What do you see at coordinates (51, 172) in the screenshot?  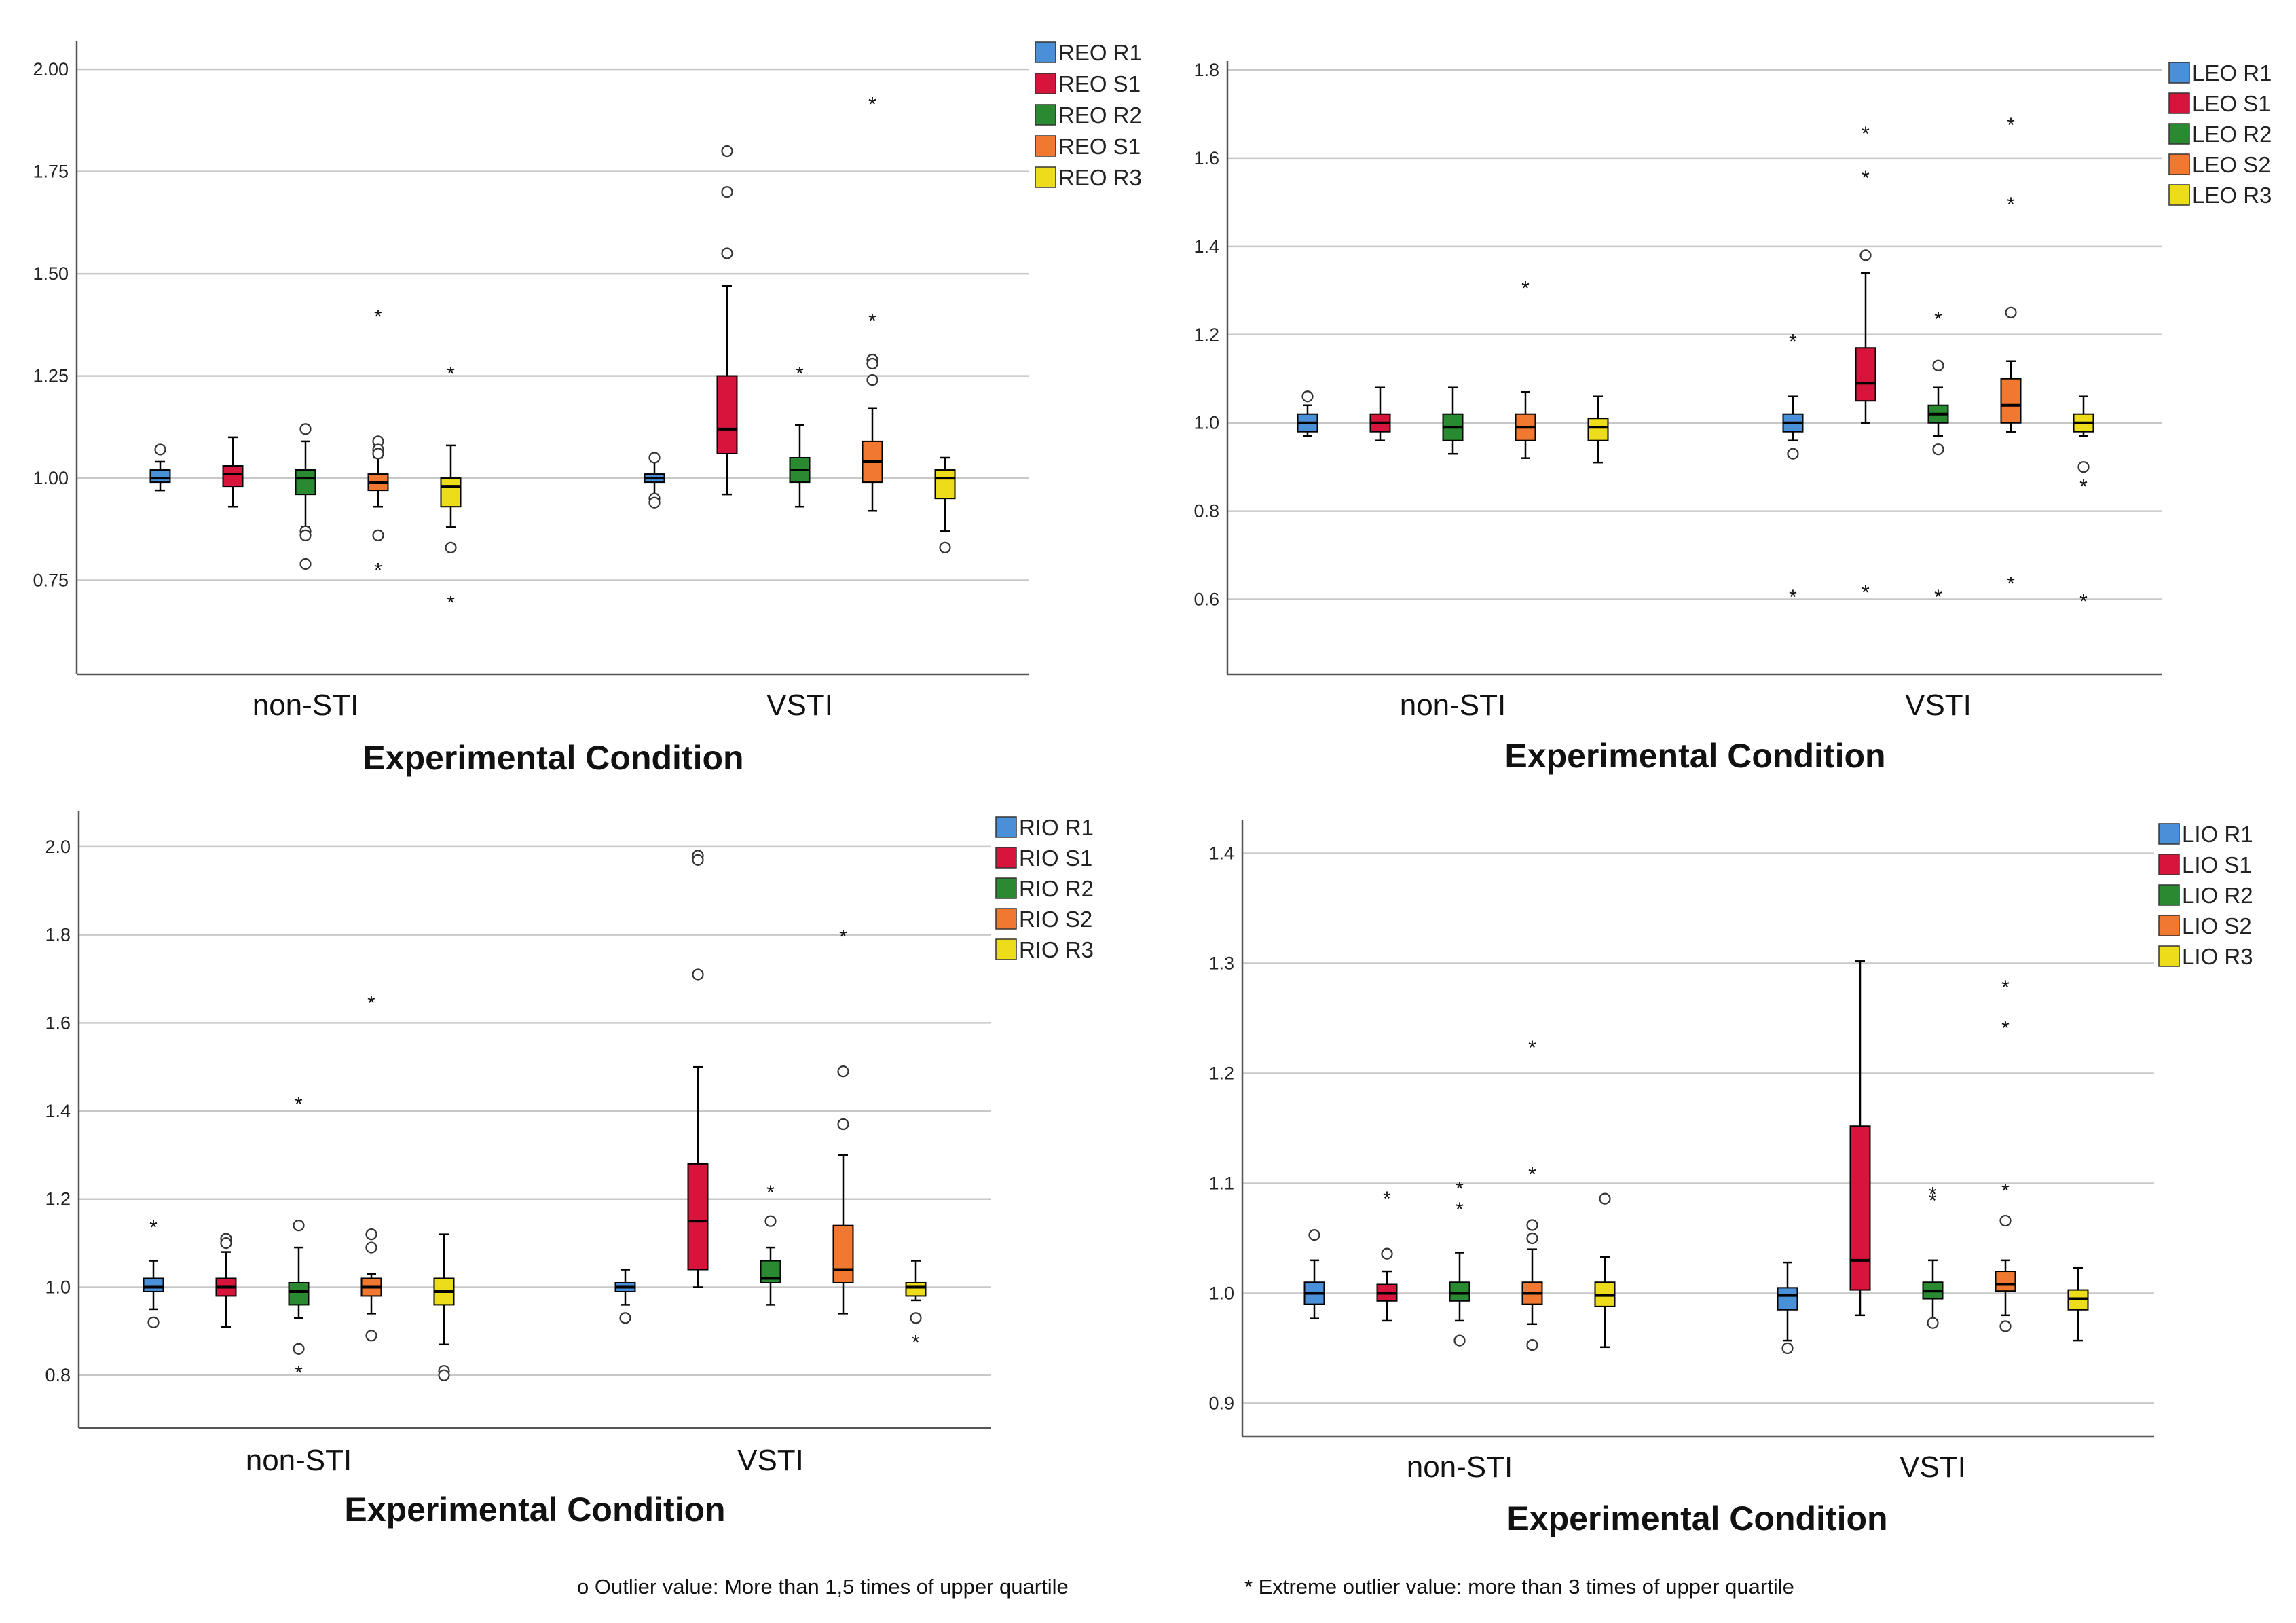 I see `y-tick-label: 1.75` at bounding box center [51, 172].